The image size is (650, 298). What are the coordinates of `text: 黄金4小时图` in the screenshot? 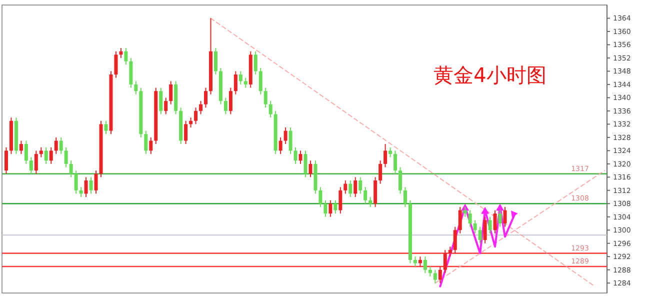 It's located at (490, 75).